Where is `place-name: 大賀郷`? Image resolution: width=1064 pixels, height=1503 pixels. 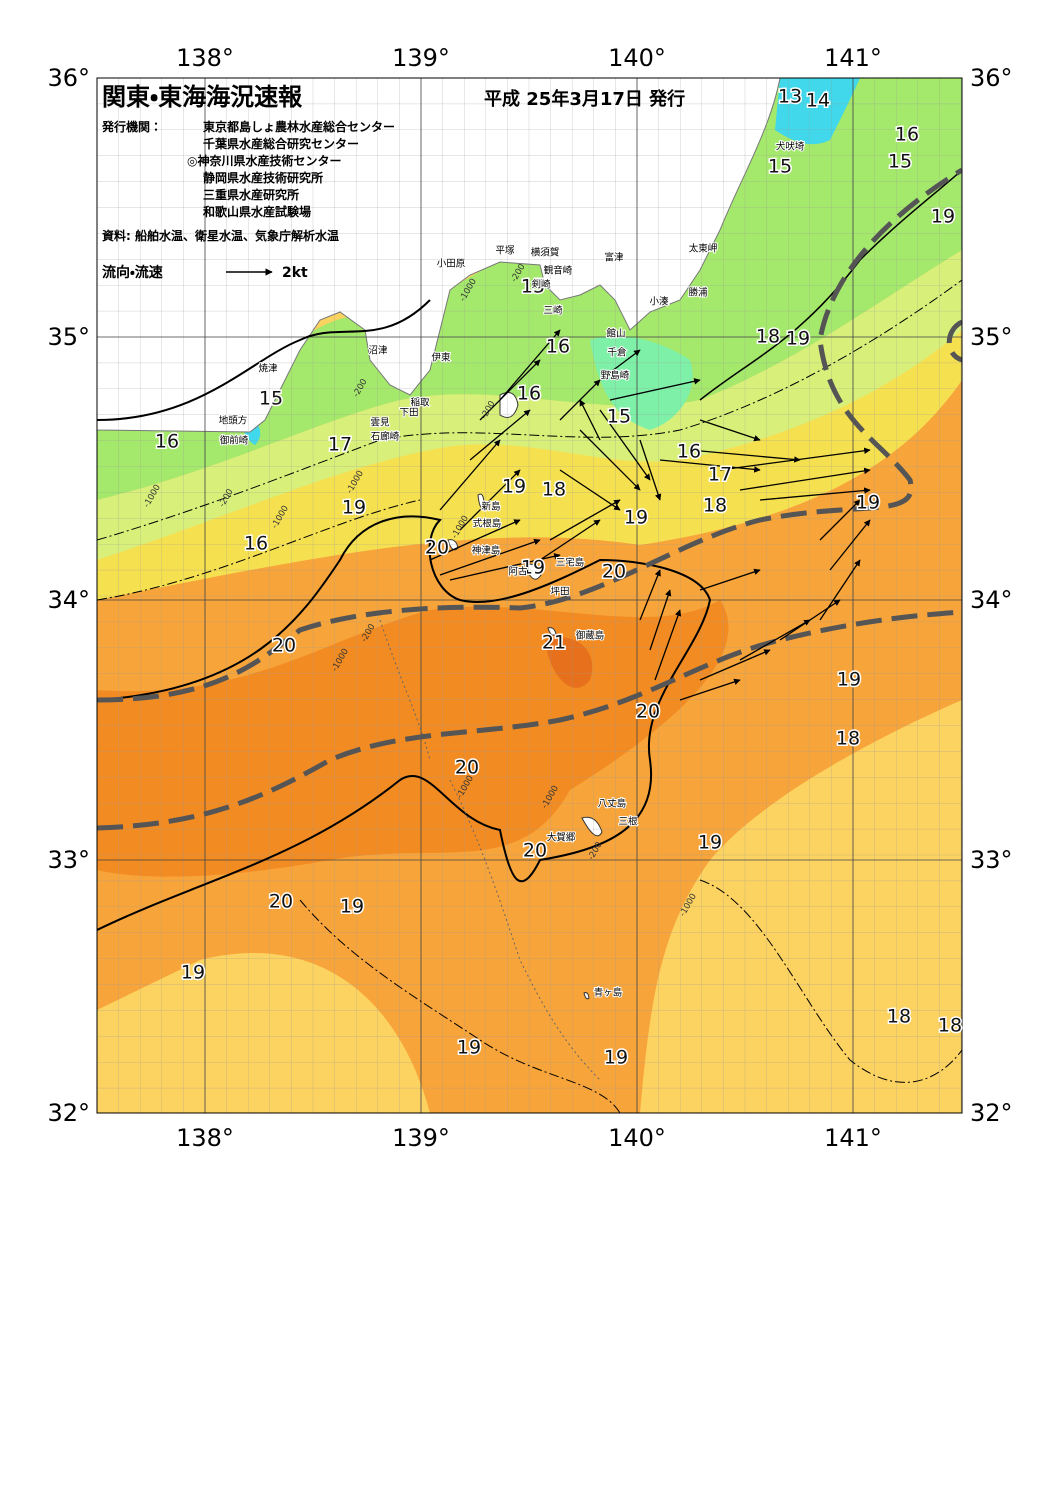
place-name: 大賀郷 is located at coordinates (561, 838).